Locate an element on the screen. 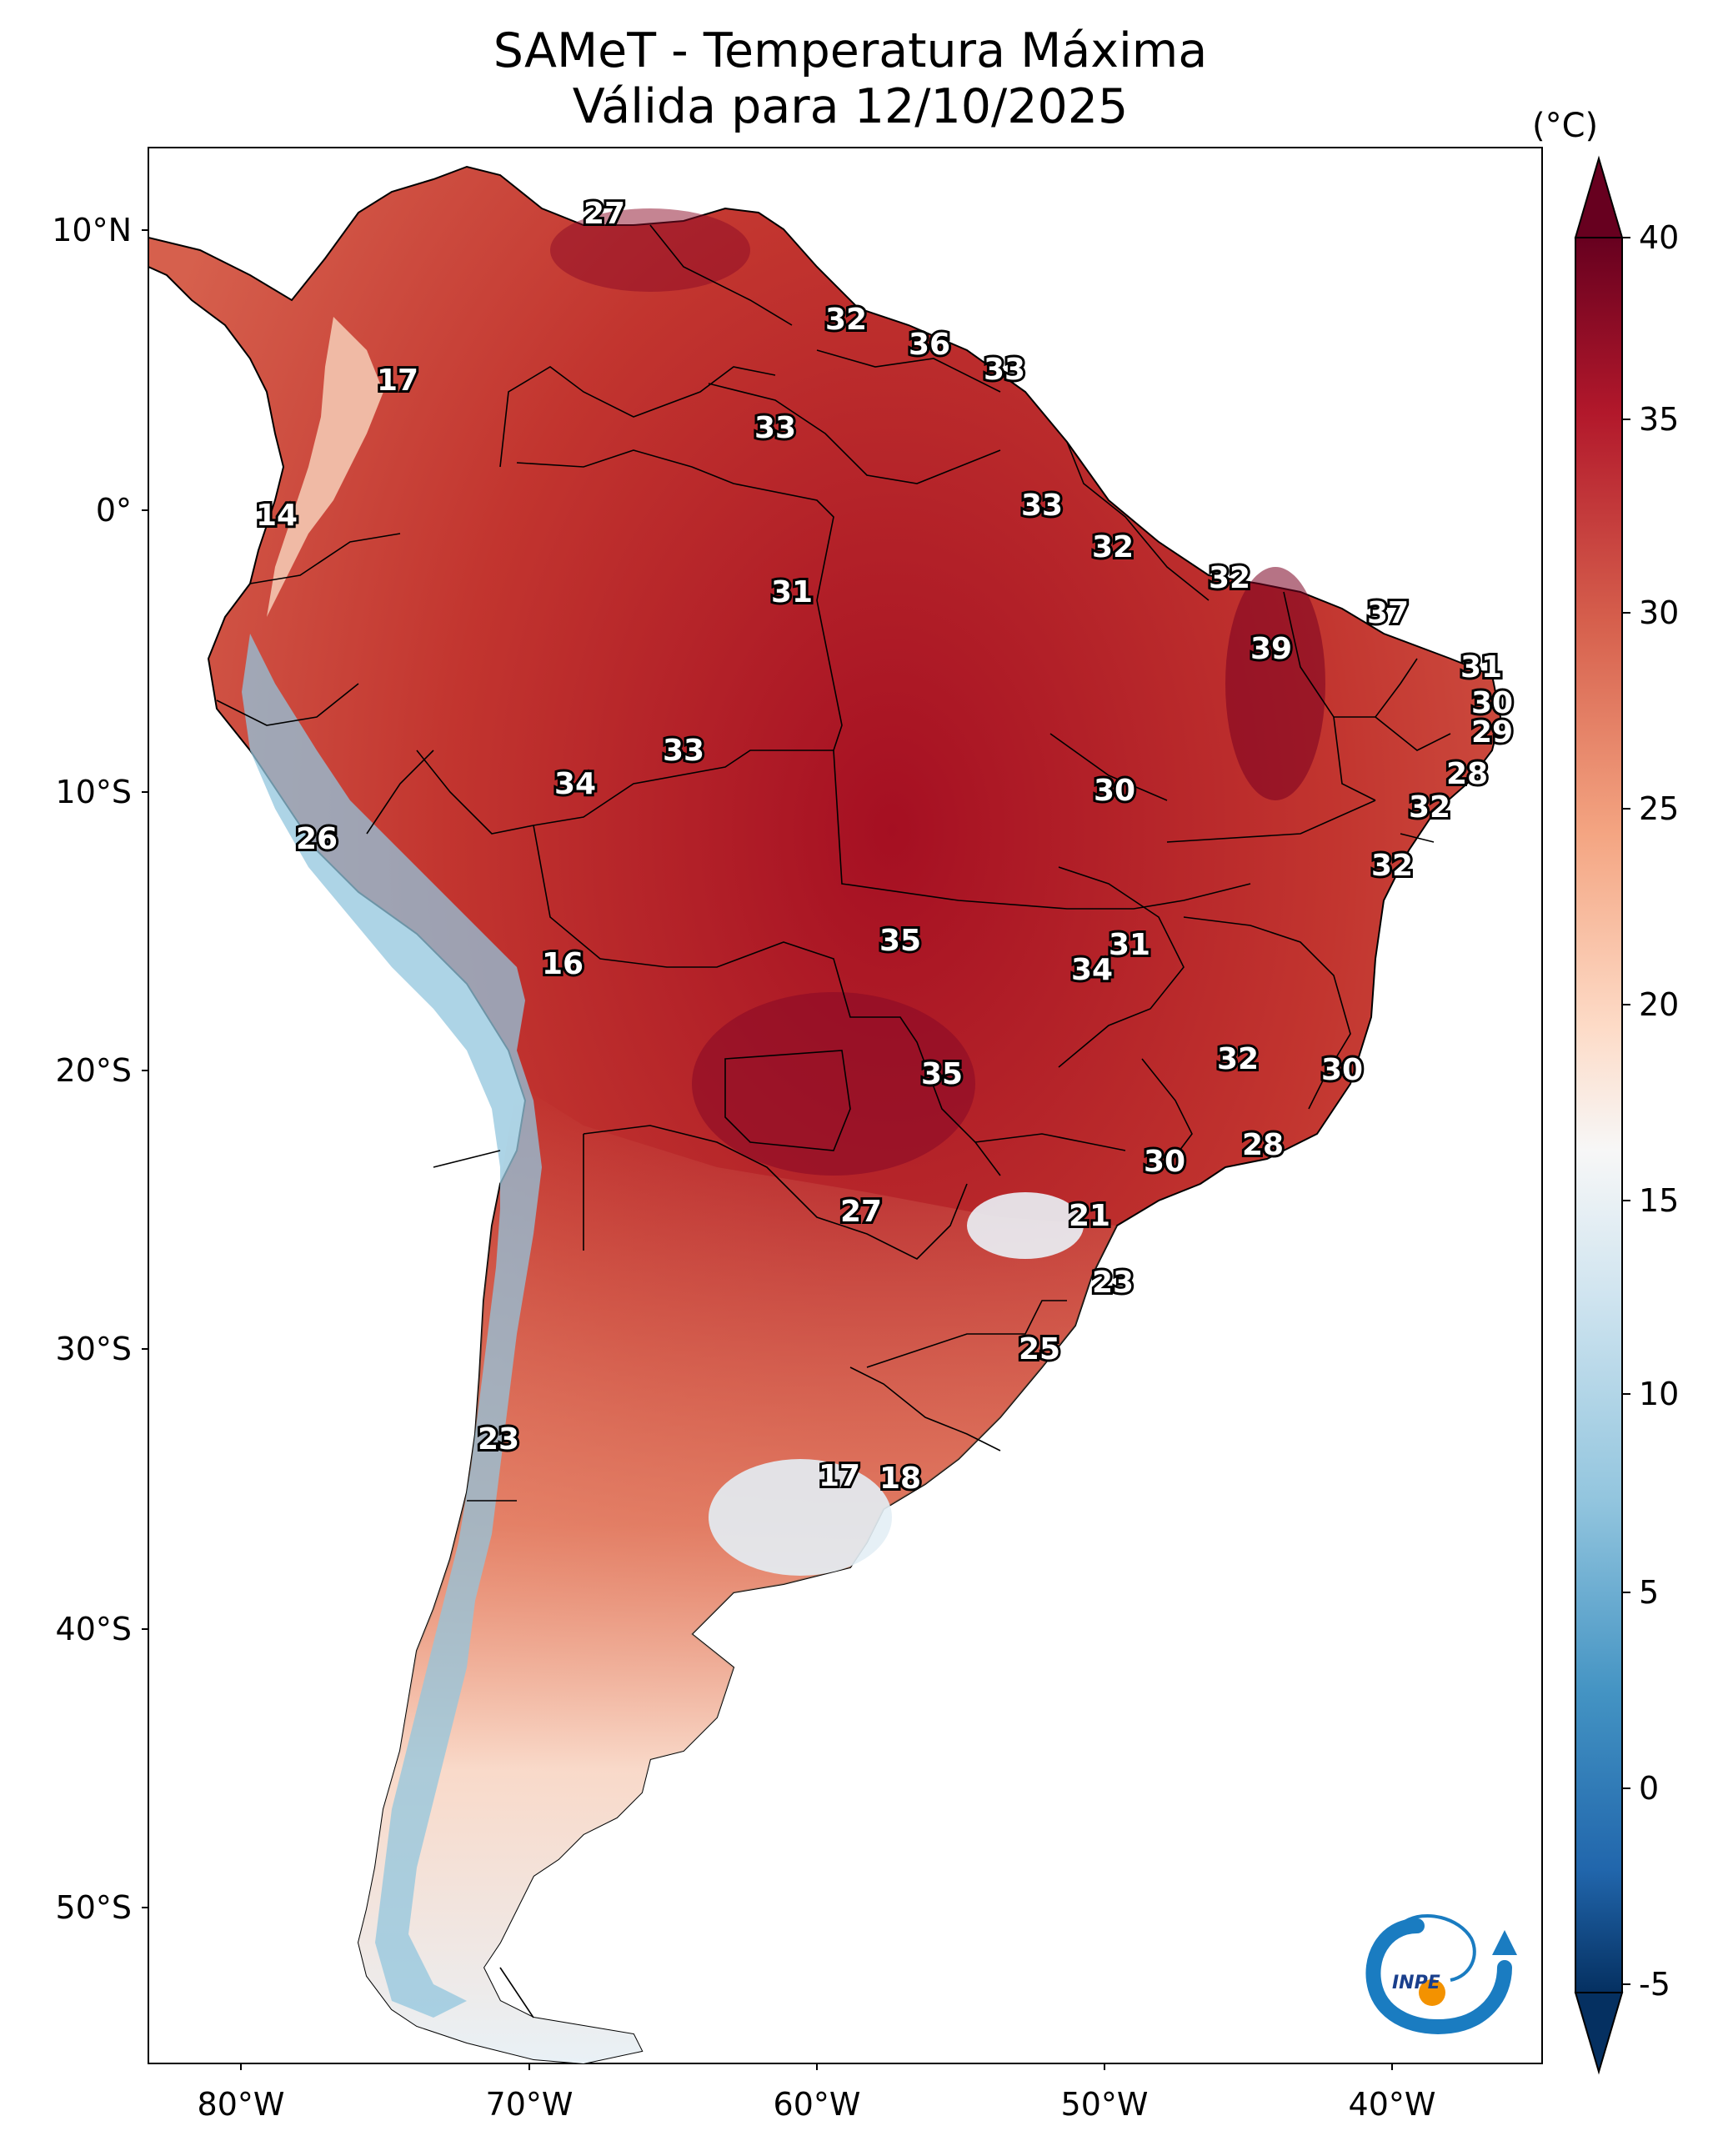 The image size is (1723, 2156). lon-label: 50°W is located at coordinates (1105, 2104).